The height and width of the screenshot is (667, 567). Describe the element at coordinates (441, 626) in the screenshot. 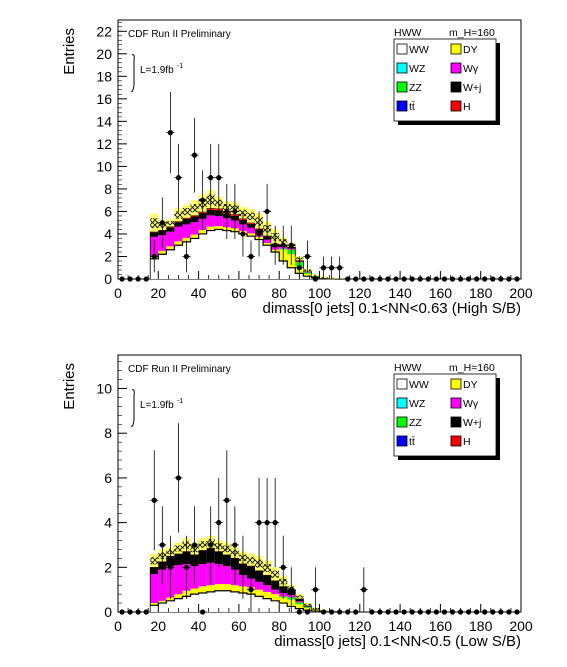

I see `x-tick-label: 160` at that location.